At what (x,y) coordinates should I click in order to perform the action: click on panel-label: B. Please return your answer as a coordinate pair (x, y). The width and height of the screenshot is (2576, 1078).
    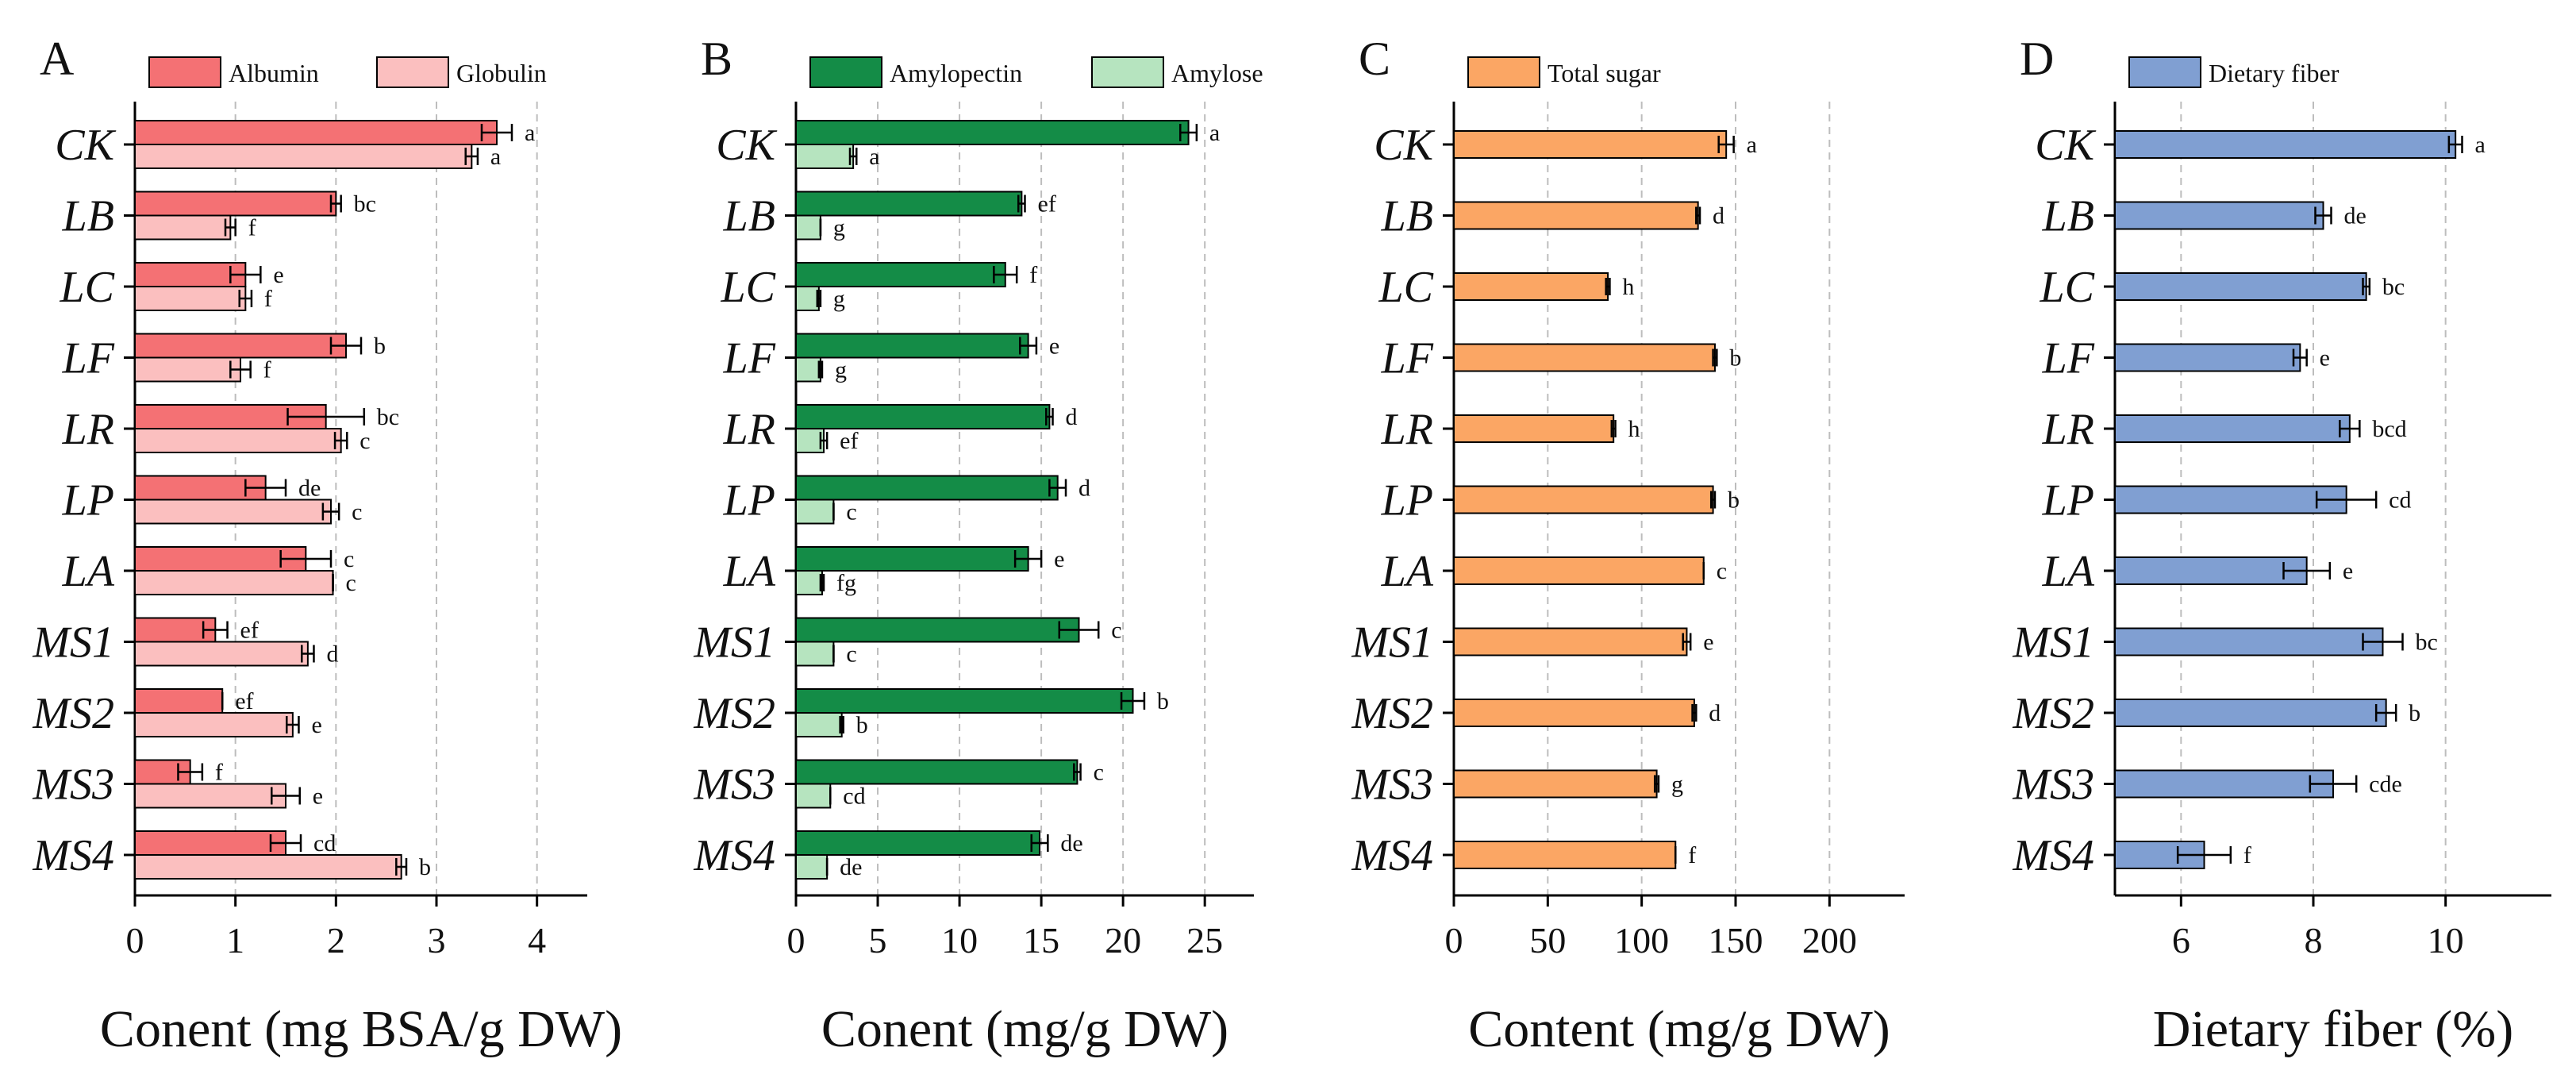
    Looking at the image, I should click on (716, 59).